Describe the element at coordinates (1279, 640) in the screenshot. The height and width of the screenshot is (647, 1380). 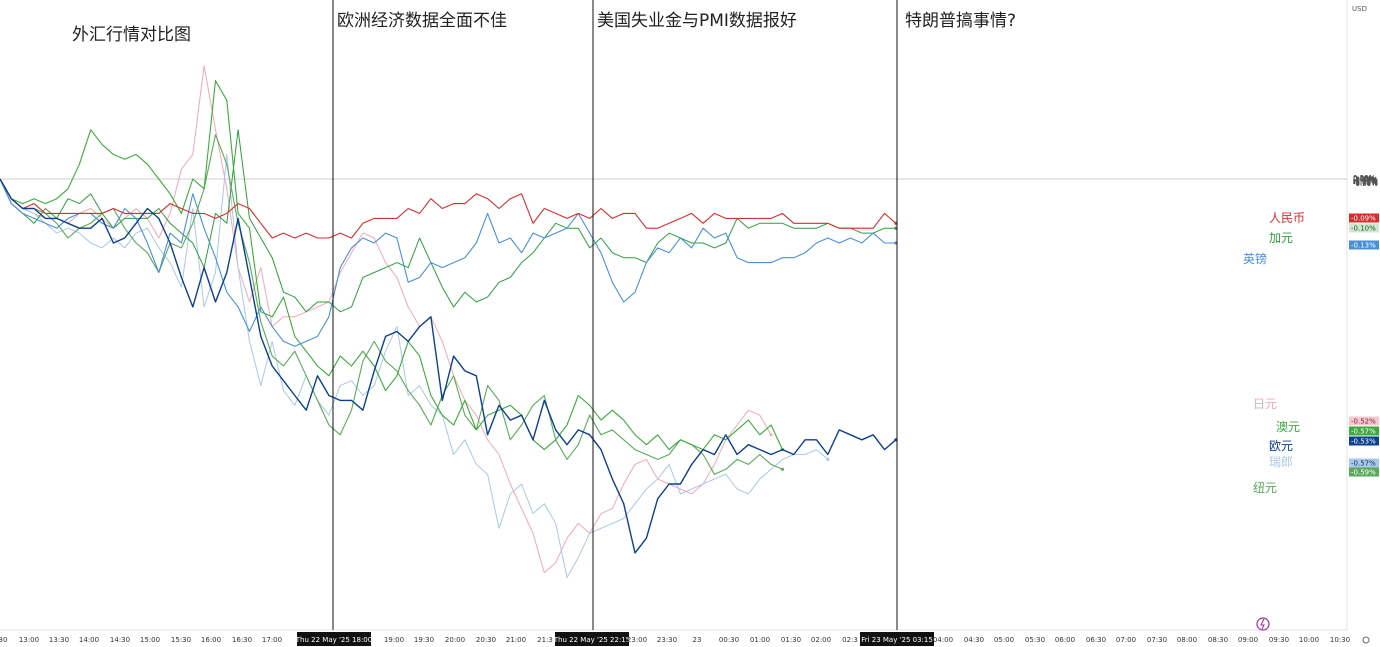
I see `x-tick-label: 09:30` at that location.